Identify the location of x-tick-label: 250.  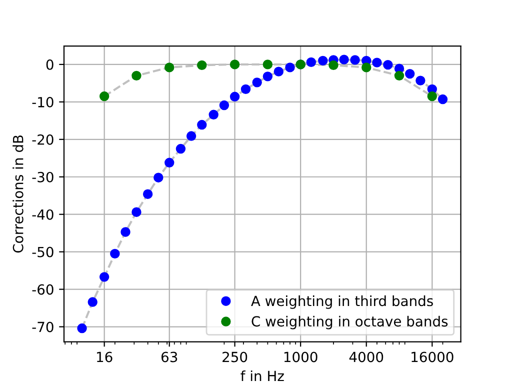
(235, 357).